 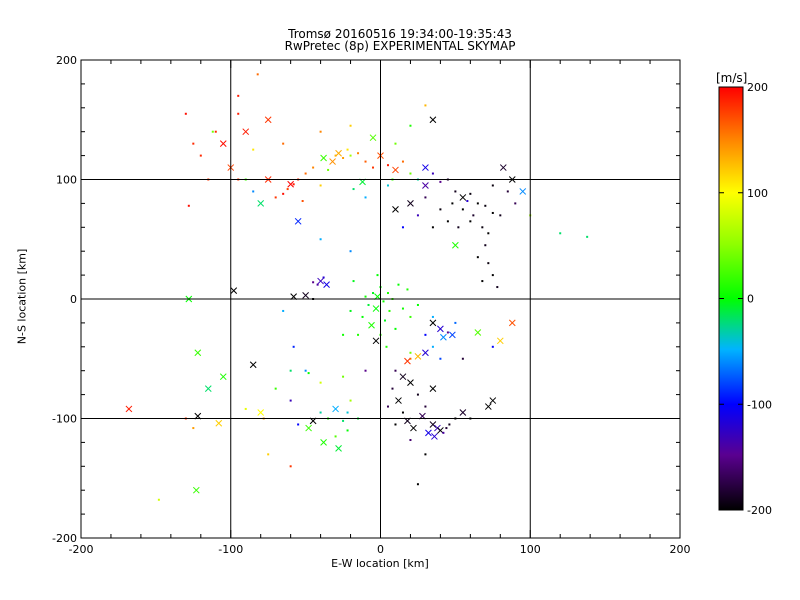 I want to click on x-tick-label: 200, so click(x=680, y=549).